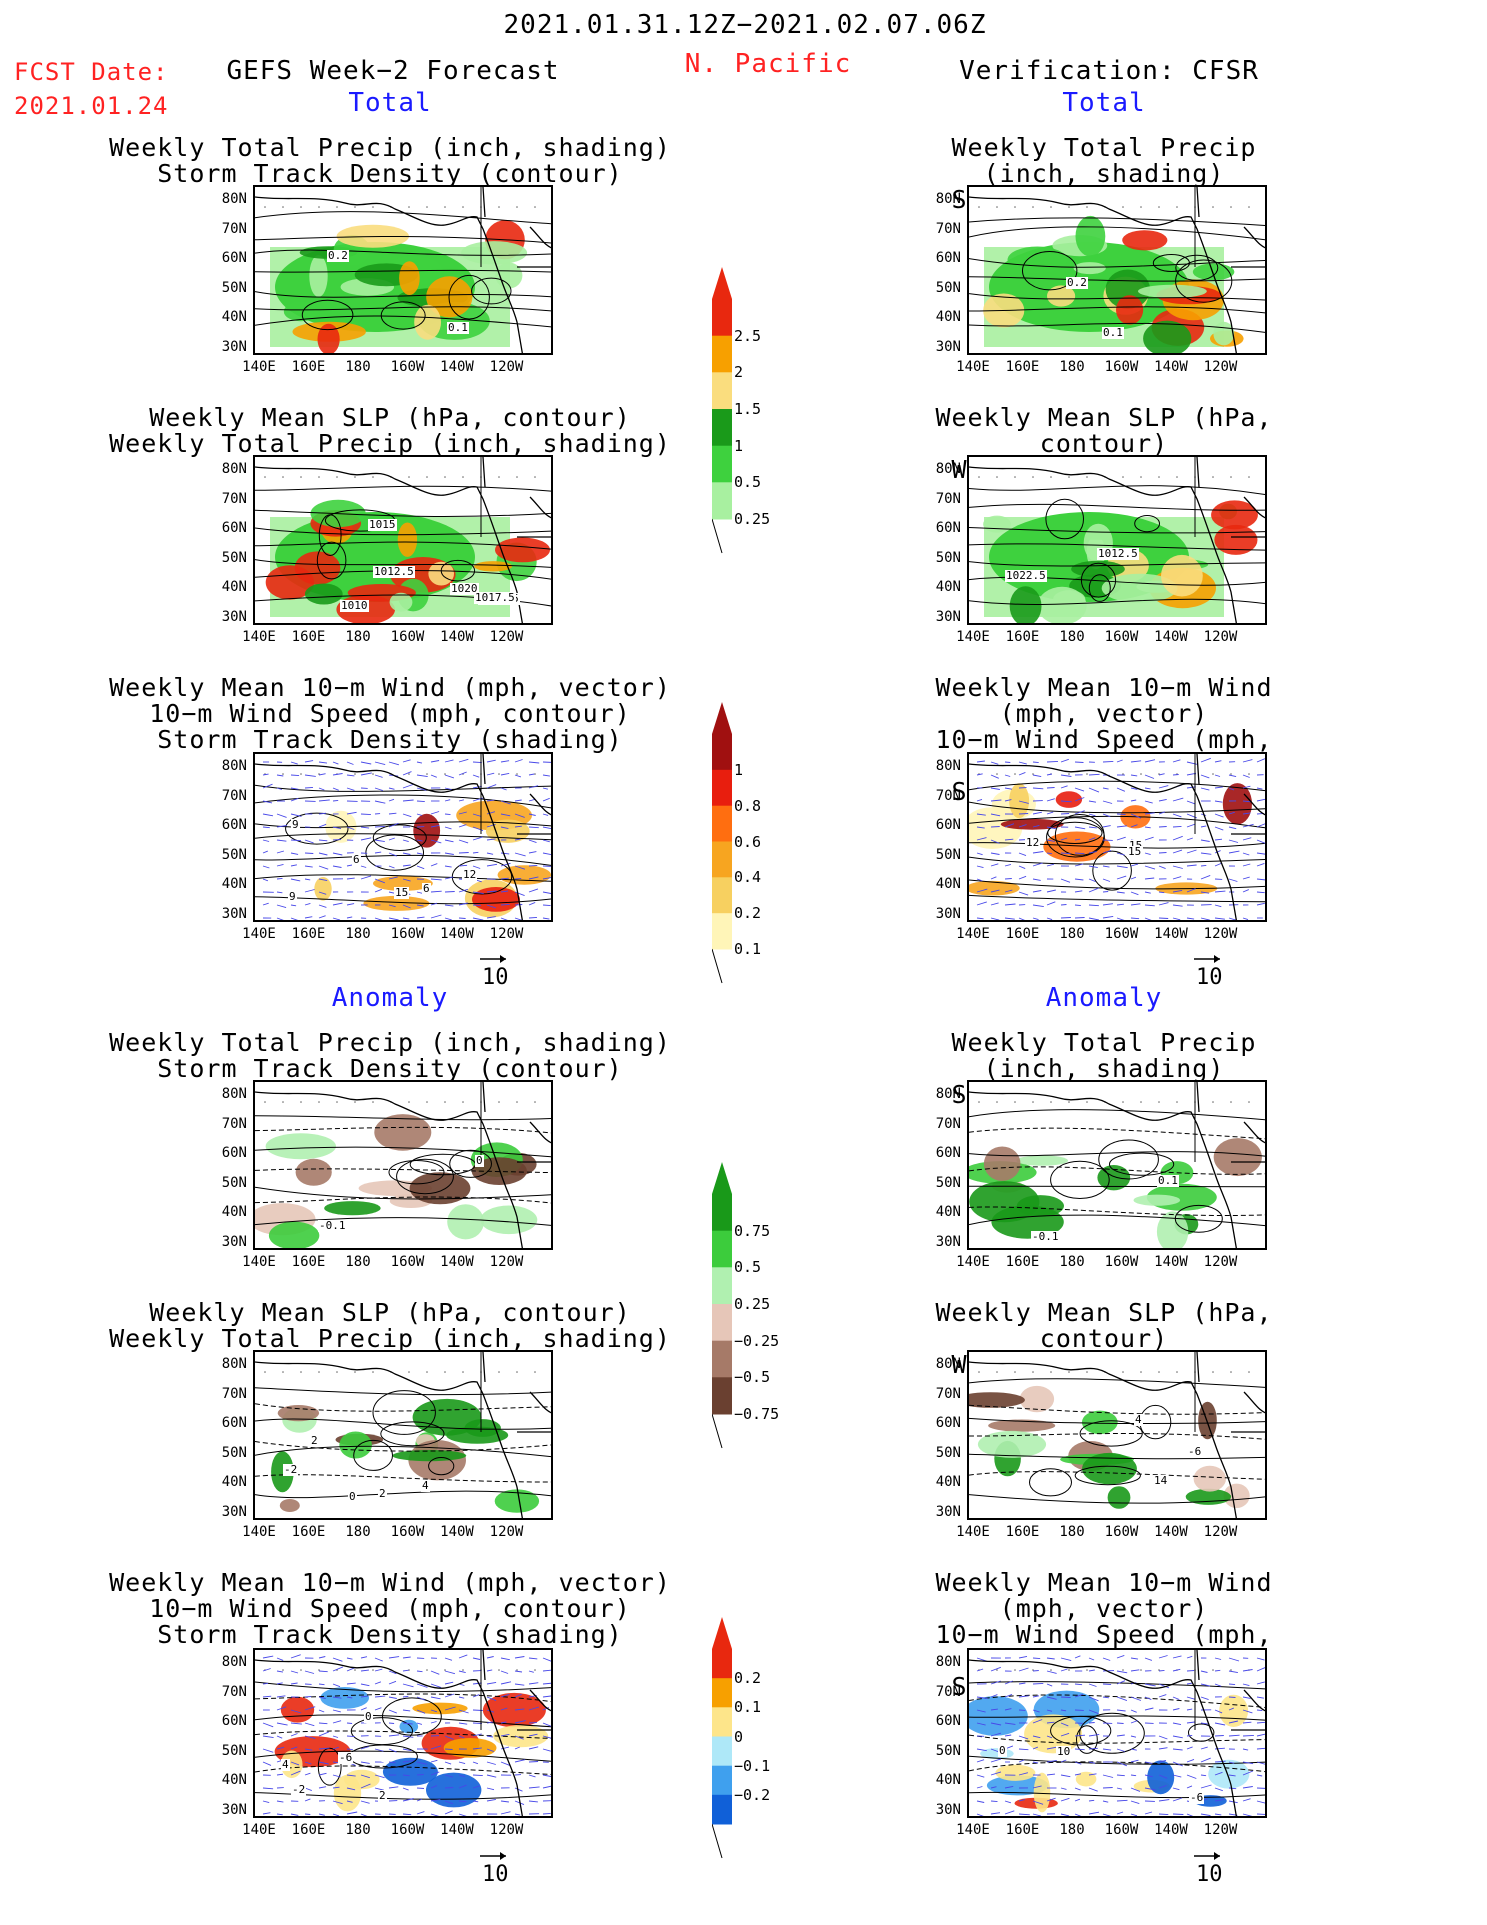 This screenshot has width=1487, height=1925. I want to click on anomaly-density-colorbar, so click(722, 1738).